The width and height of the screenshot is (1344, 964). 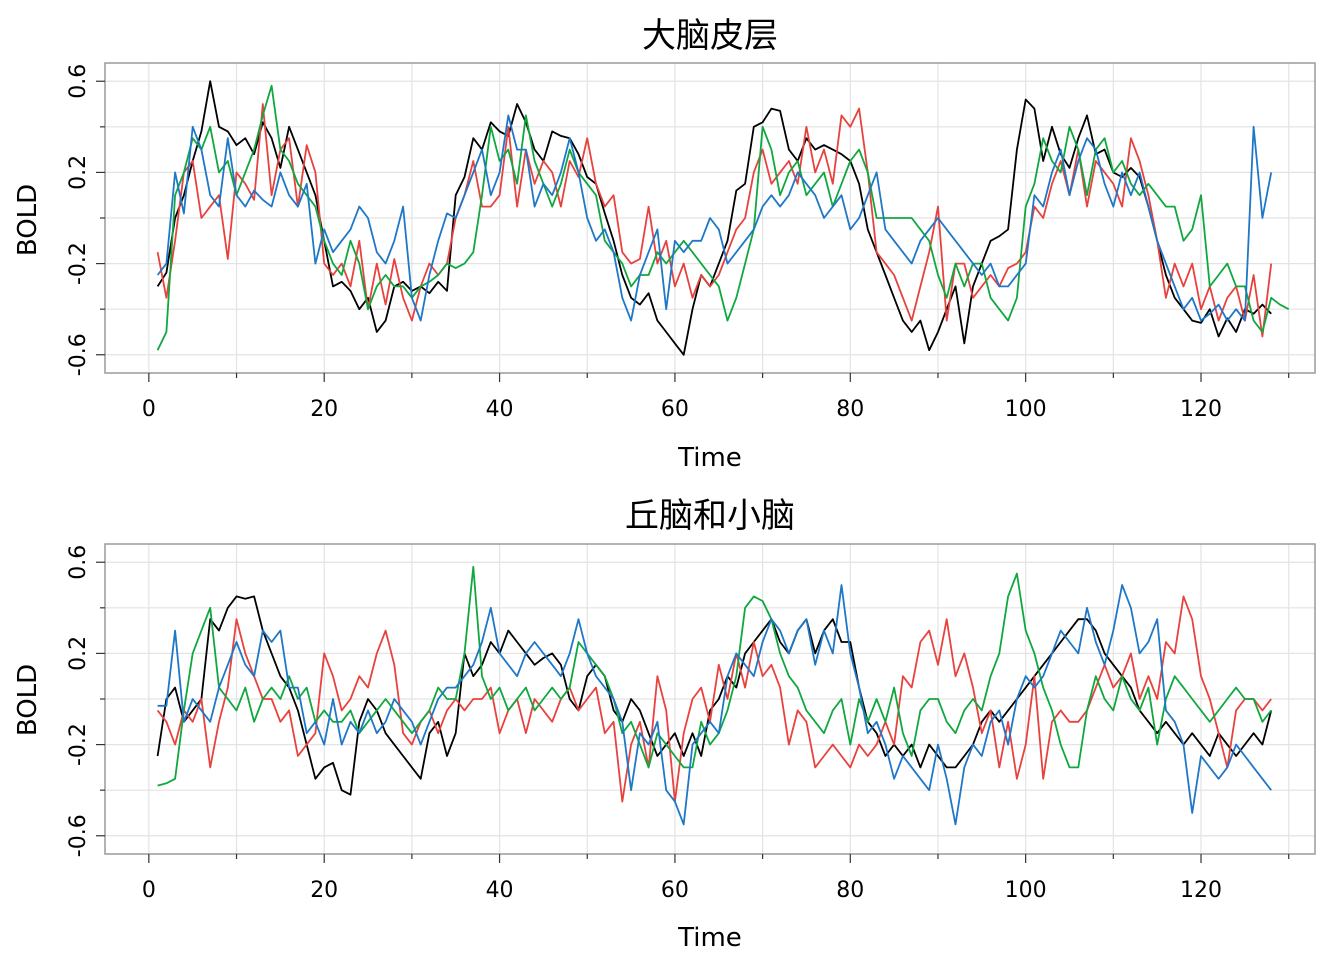 I want to click on chart-title: 丘脑和小脑, so click(x=710, y=516).